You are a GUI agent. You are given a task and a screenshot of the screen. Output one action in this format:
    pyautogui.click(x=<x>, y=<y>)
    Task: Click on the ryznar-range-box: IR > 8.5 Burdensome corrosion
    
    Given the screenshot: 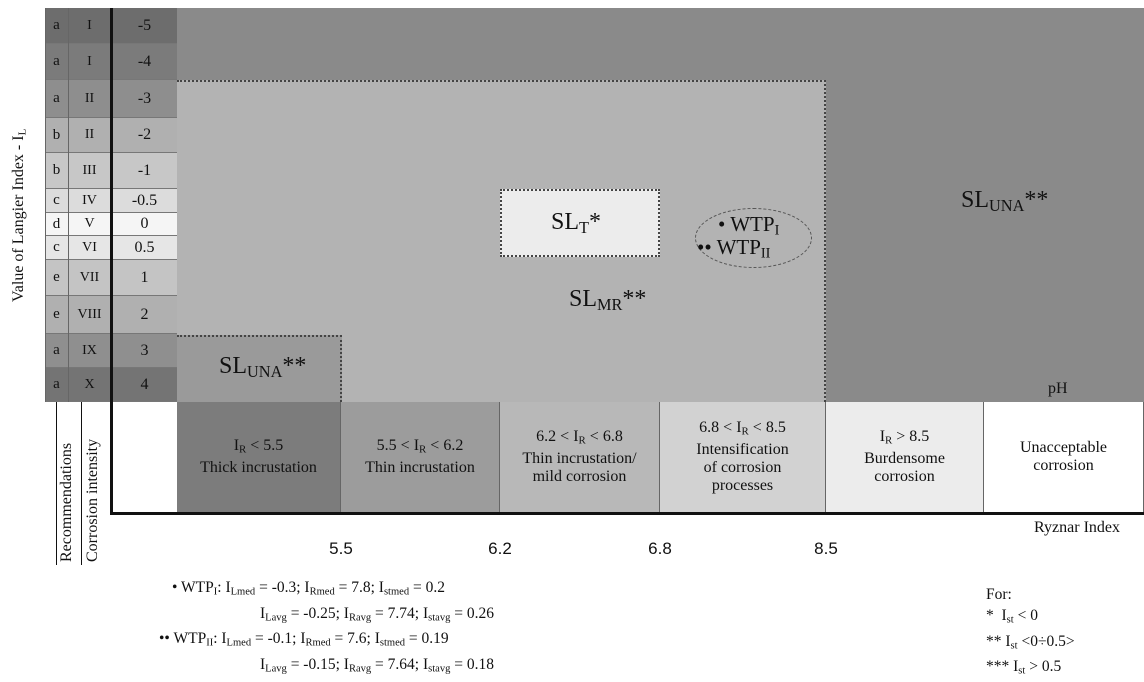 What is the action you would take?
    pyautogui.click(x=905, y=457)
    